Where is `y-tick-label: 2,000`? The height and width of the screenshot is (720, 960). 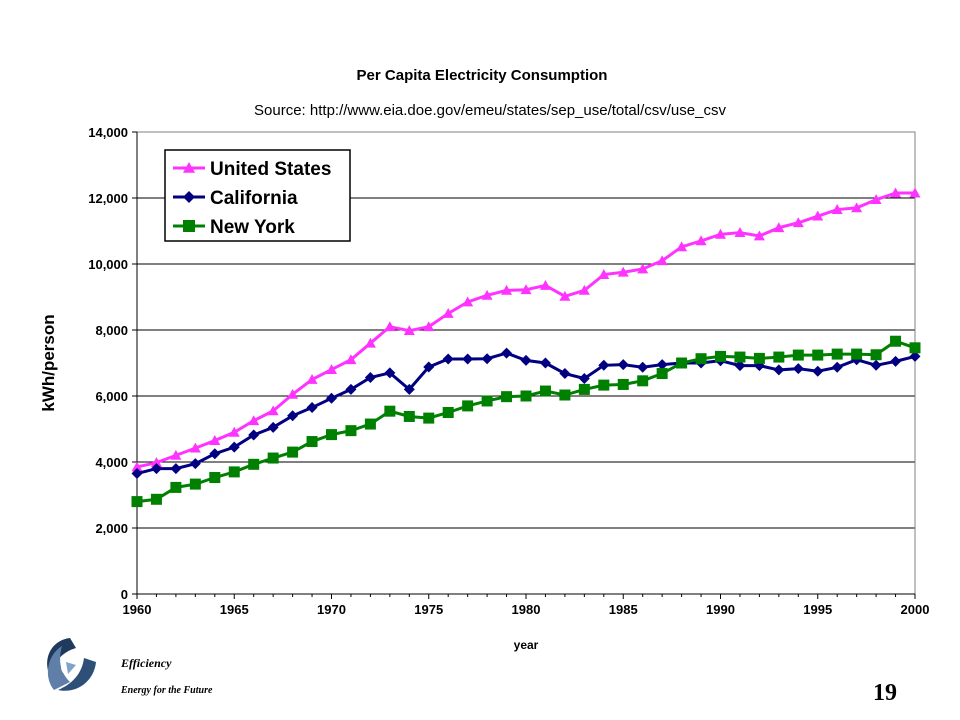
y-tick-label: 2,000 is located at coordinates (111, 528).